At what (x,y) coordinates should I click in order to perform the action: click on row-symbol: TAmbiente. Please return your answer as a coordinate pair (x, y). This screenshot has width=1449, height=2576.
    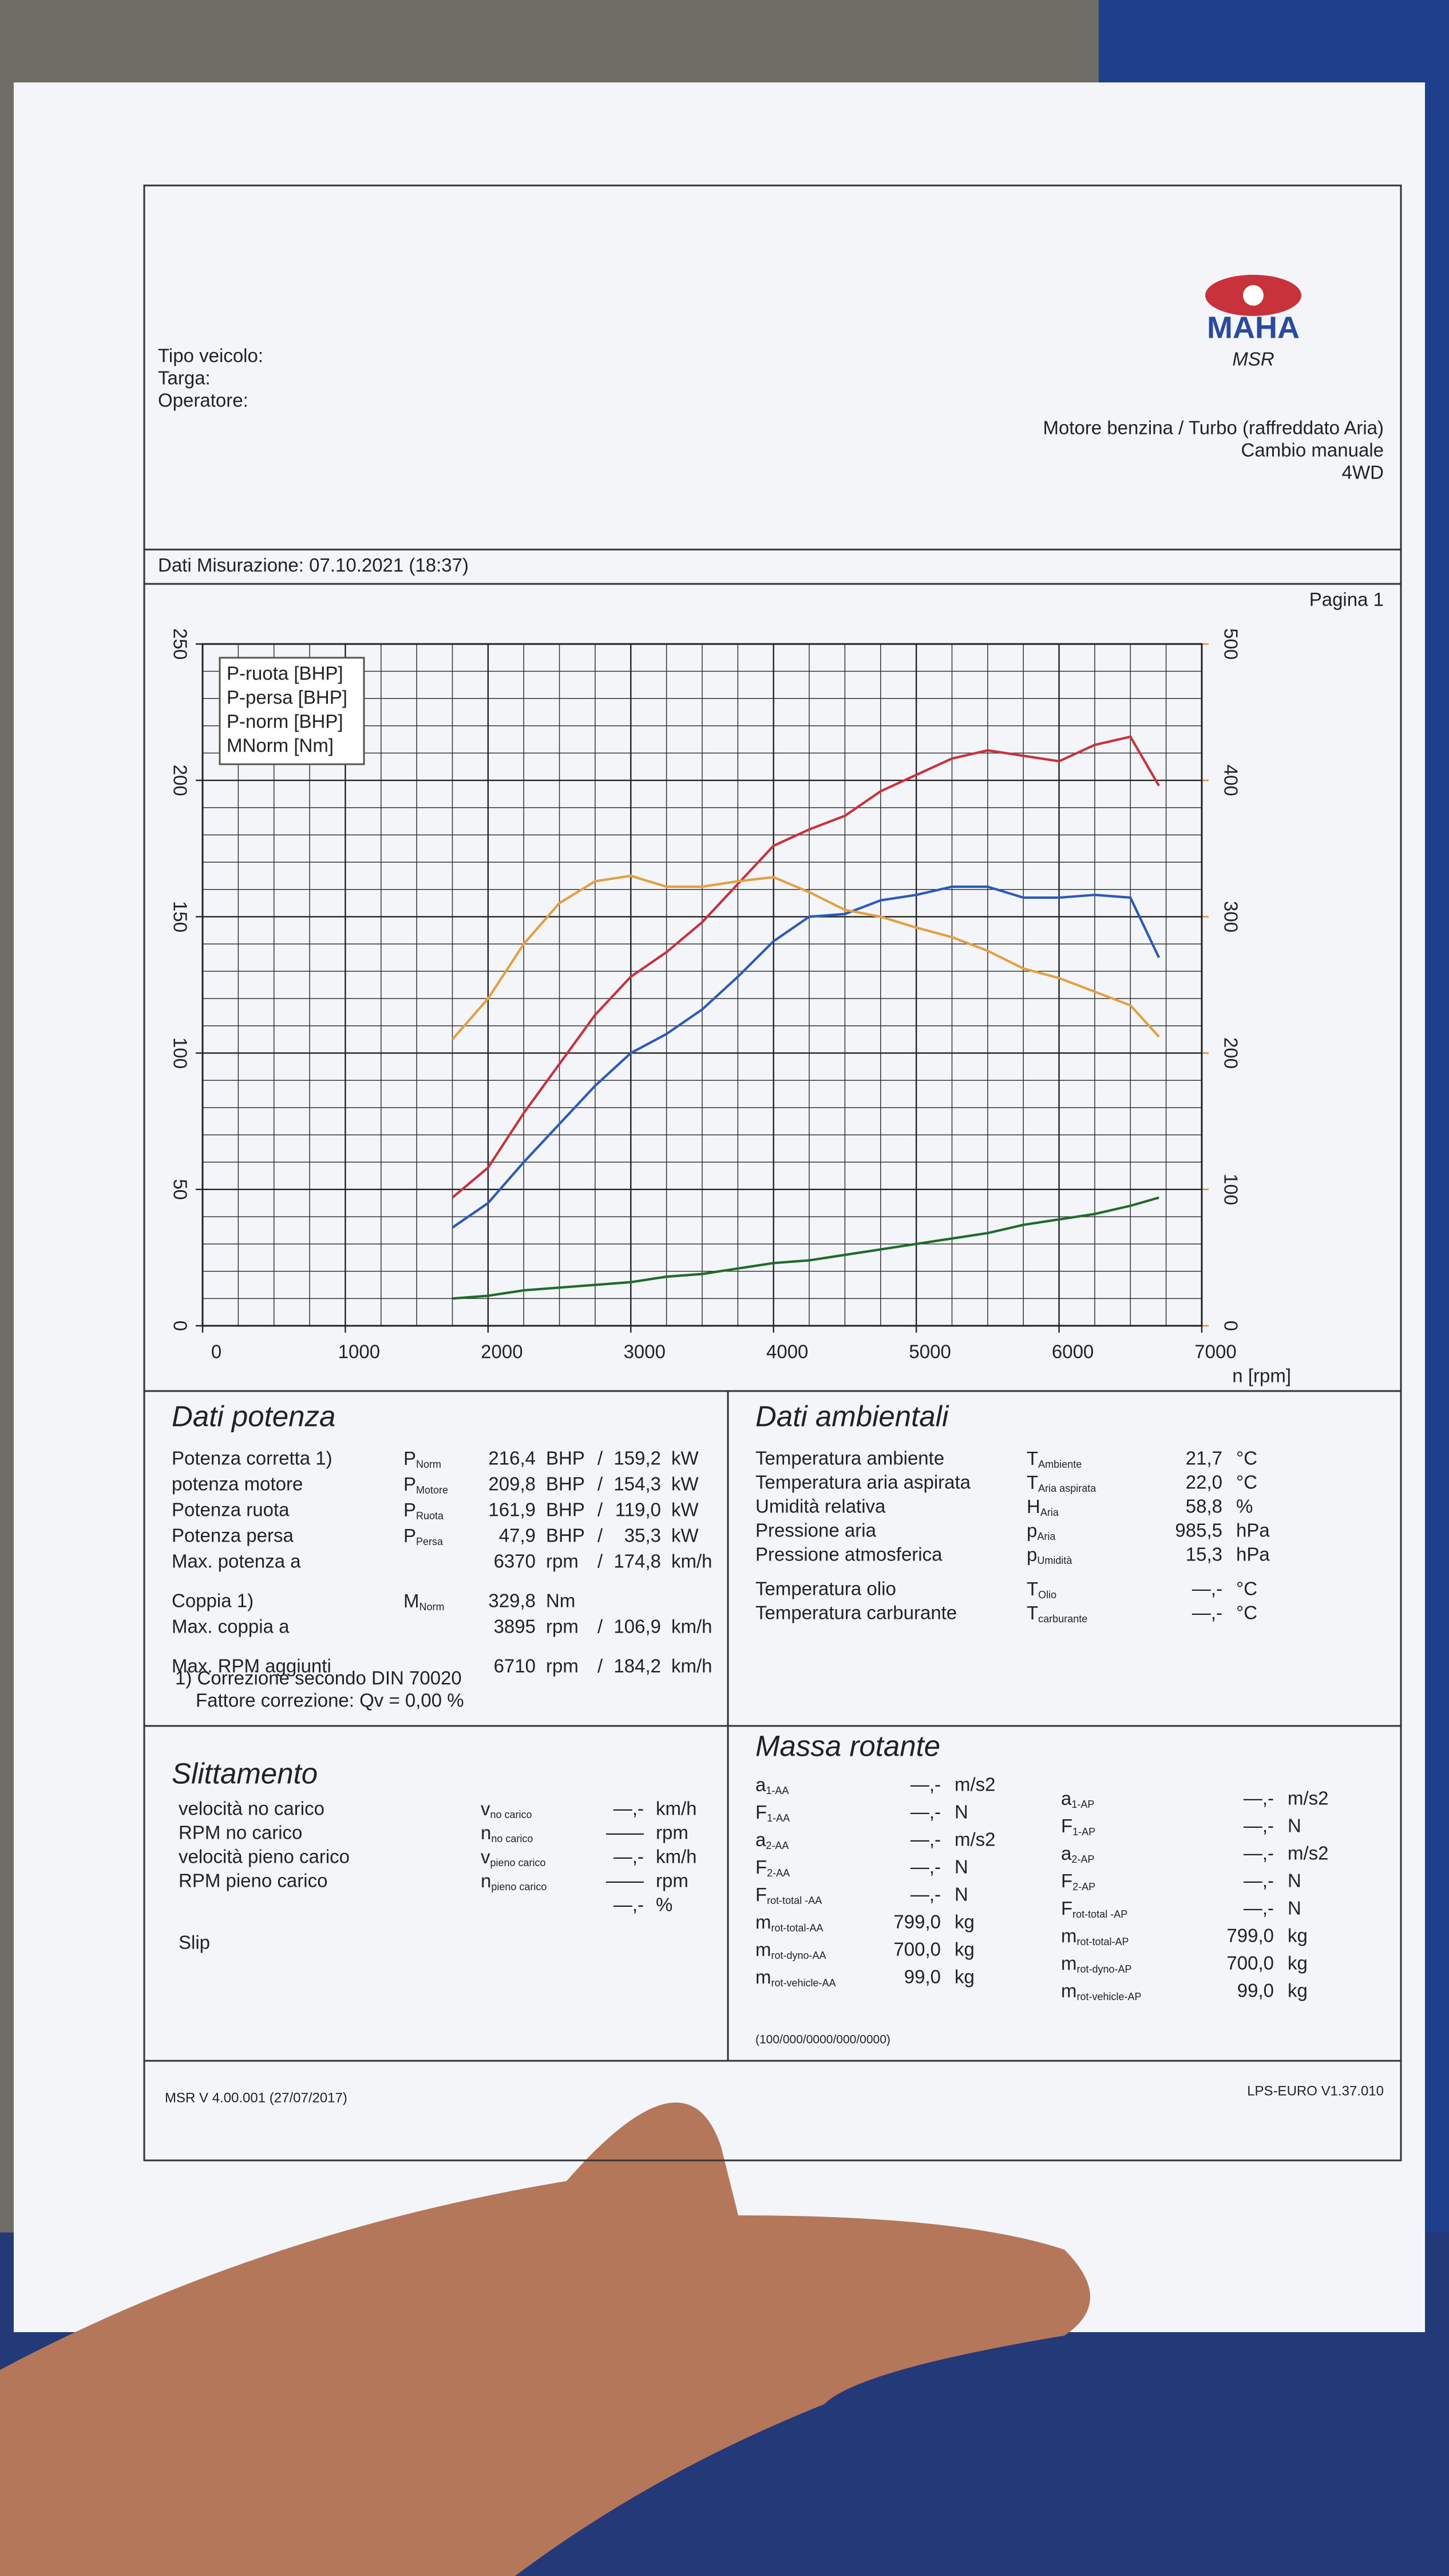
    Looking at the image, I should click on (1054, 1459).